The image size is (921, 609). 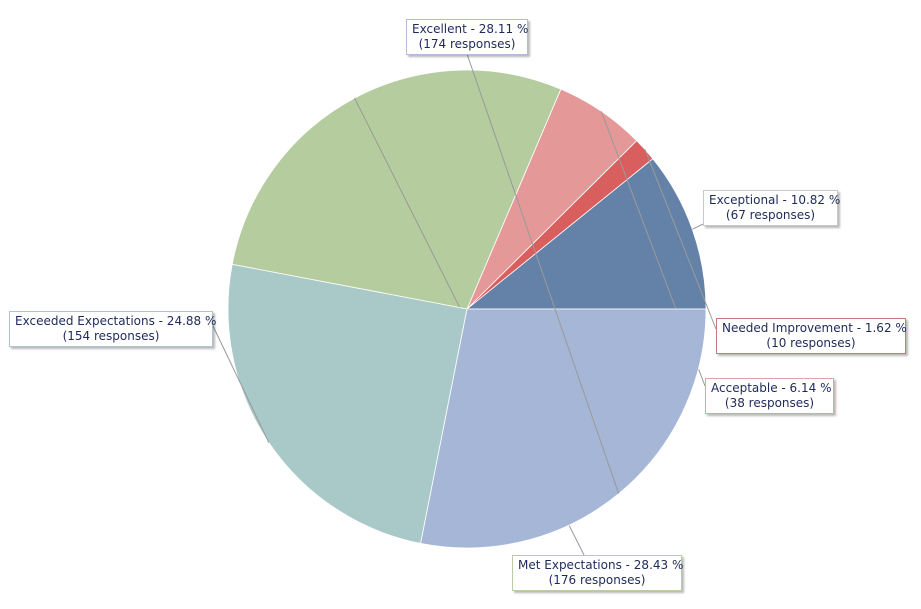 I want to click on data-label-excellent-responses: (174 responses), so click(x=467, y=44).